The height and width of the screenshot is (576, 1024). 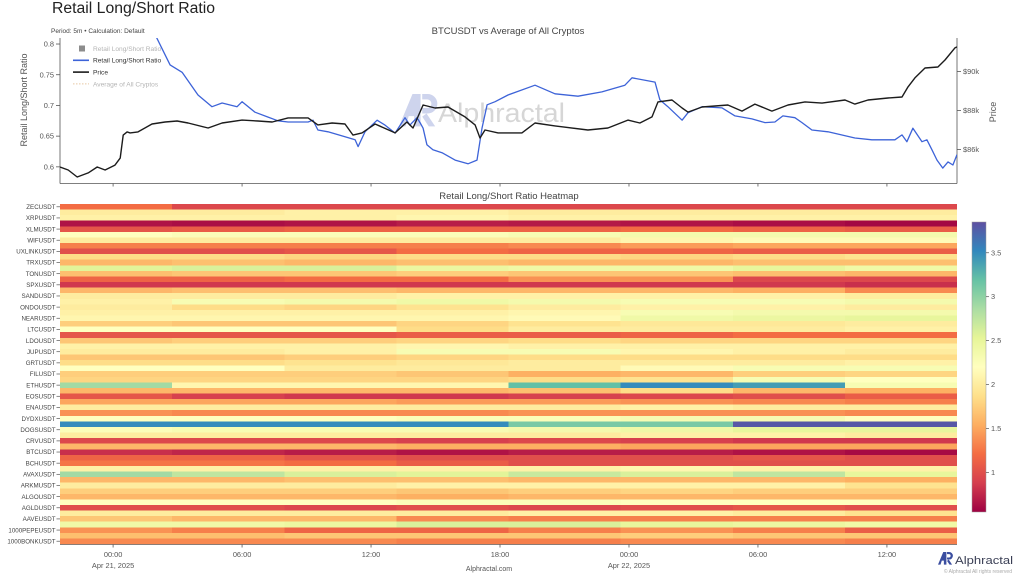 I want to click on colorbar: 1 1.5 2 2.5 3 3.5, so click(x=986, y=367).